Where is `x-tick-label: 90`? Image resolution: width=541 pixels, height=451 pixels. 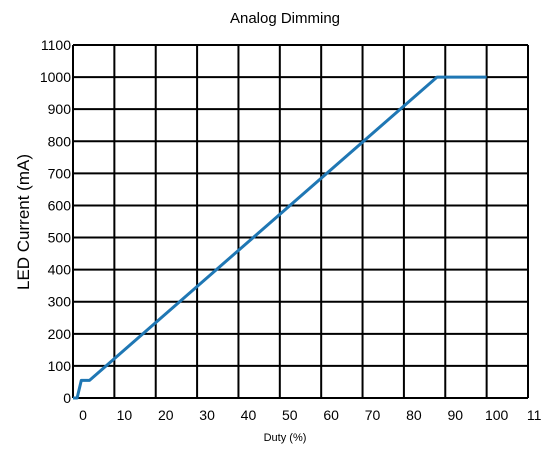
x-tick-label: 90 is located at coordinates (455, 415).